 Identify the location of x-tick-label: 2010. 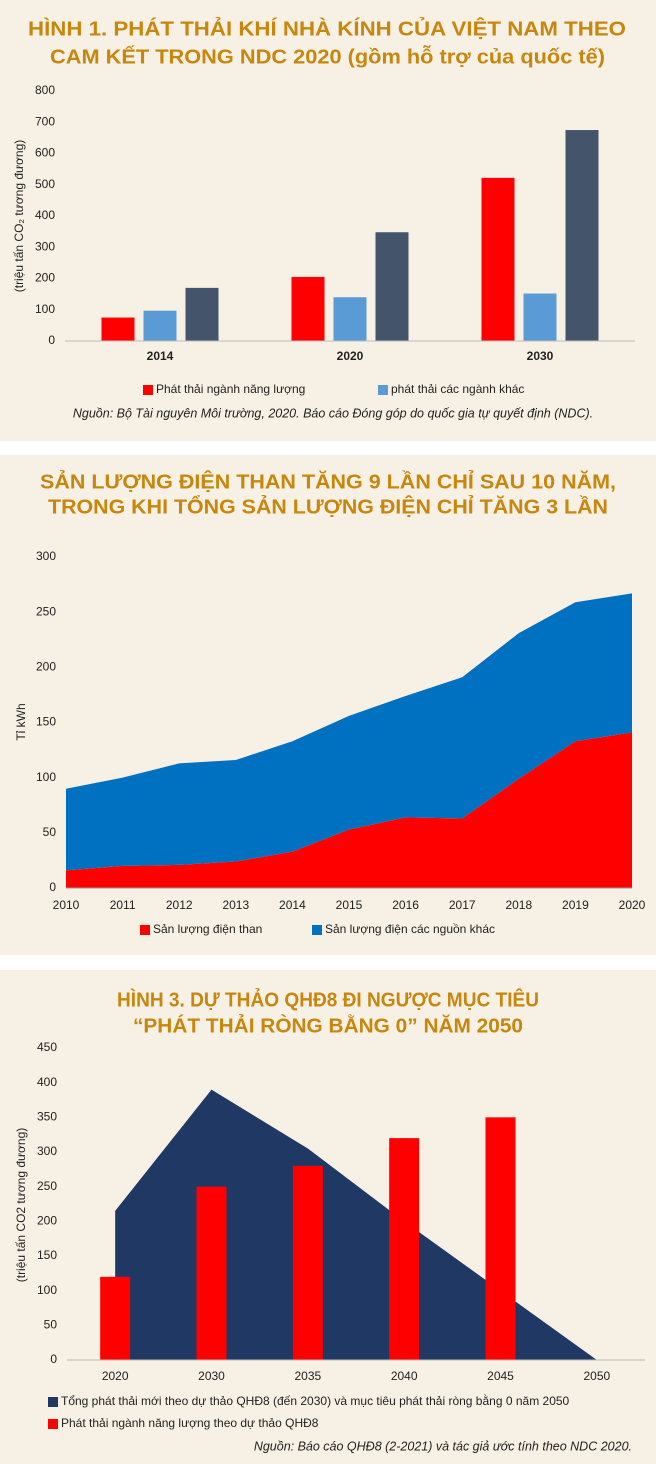
(66, 905).